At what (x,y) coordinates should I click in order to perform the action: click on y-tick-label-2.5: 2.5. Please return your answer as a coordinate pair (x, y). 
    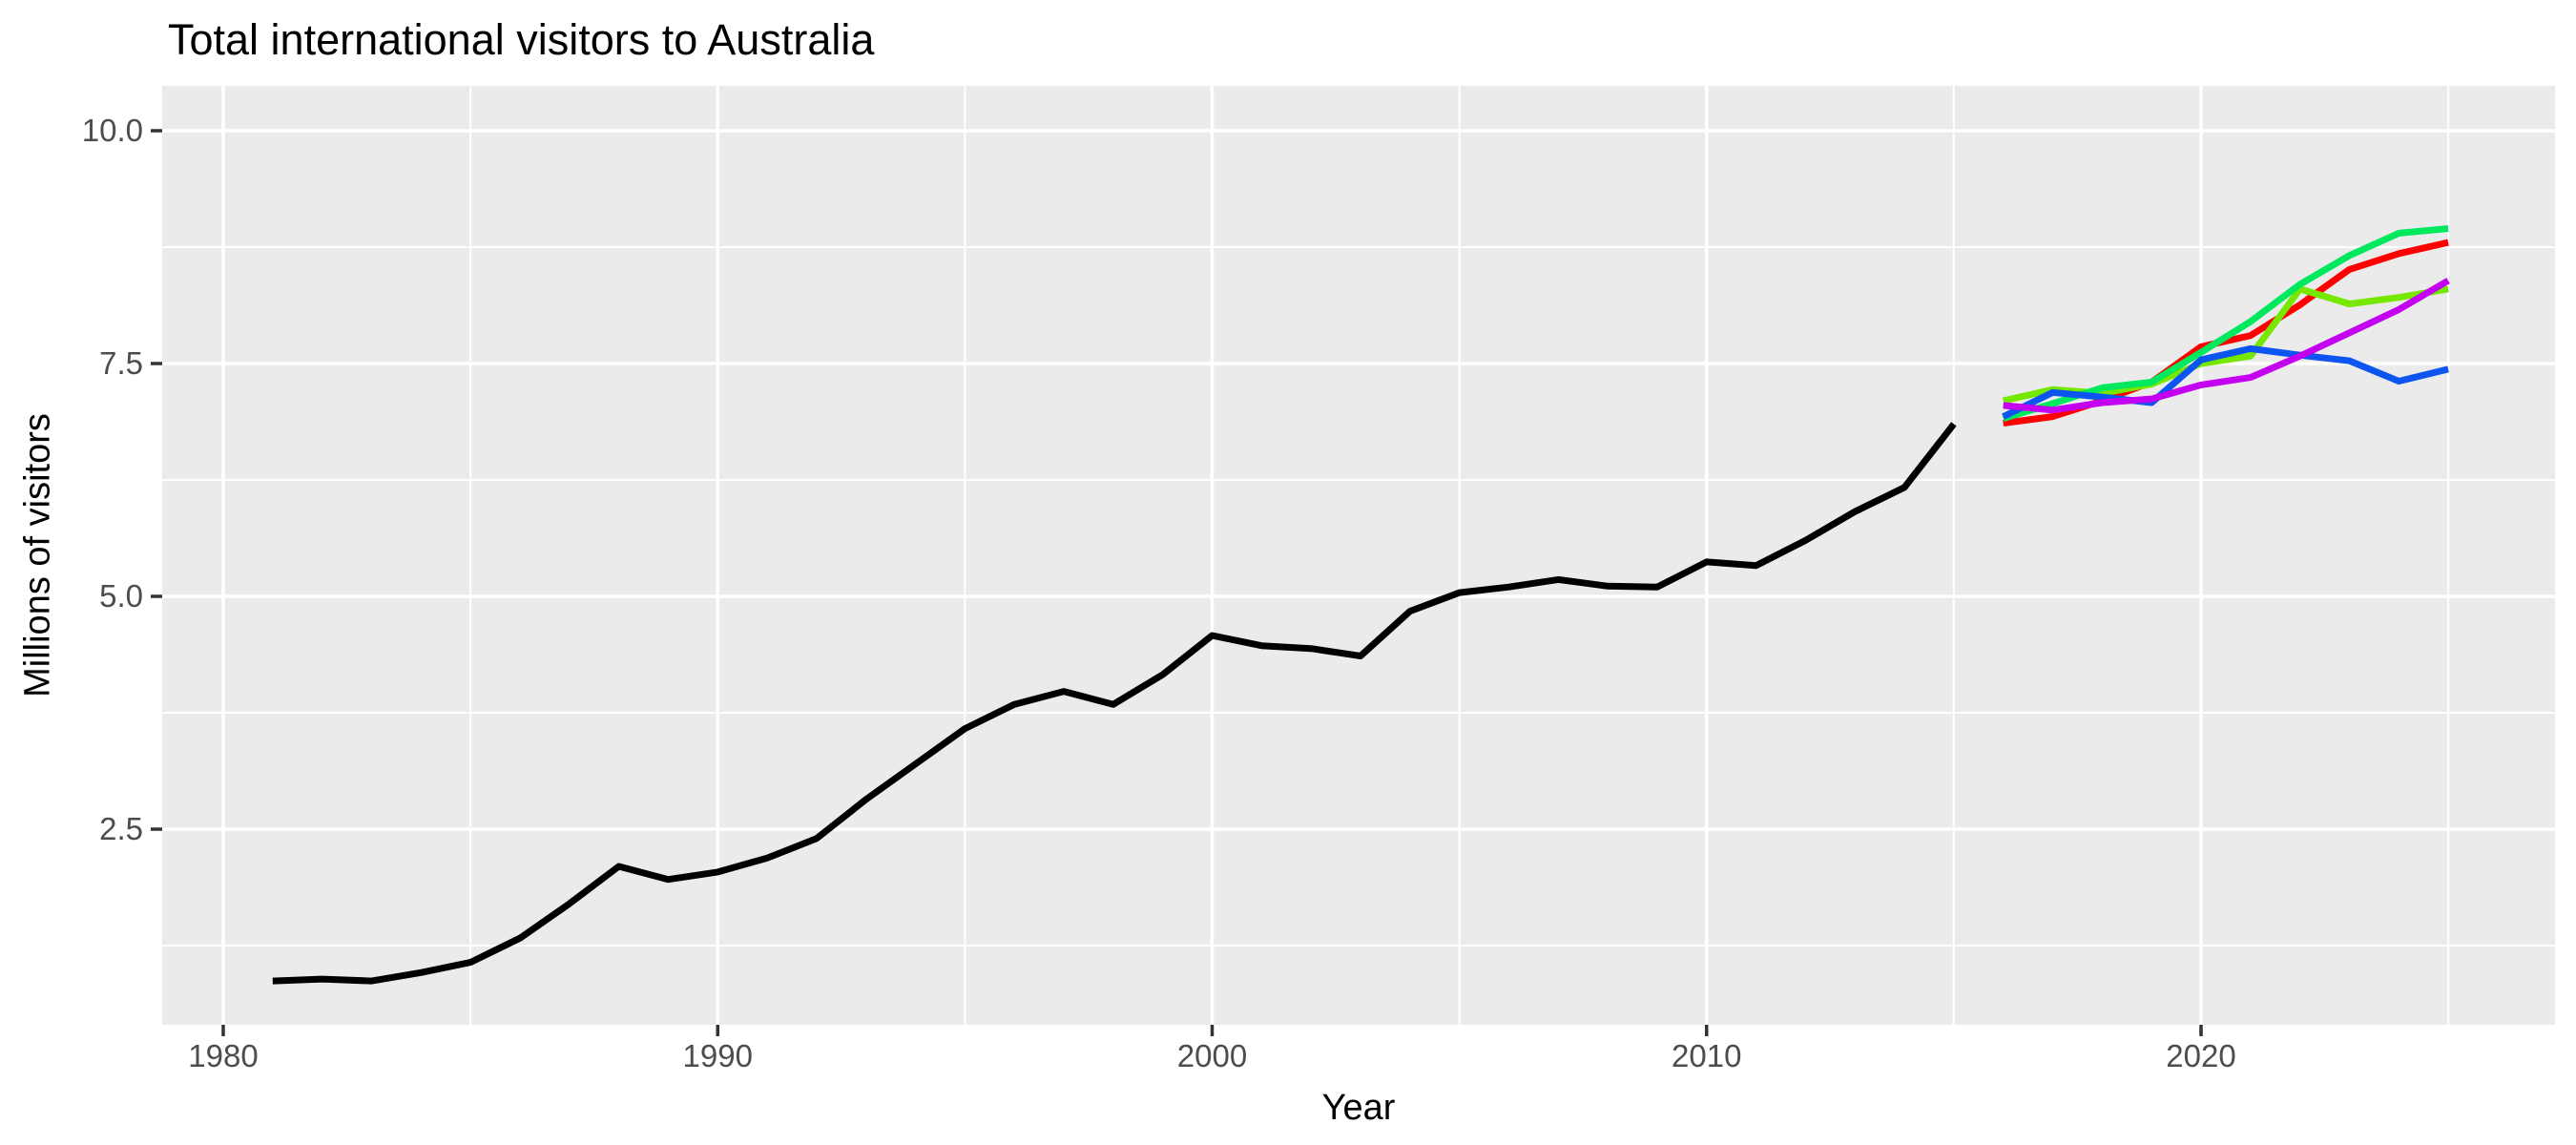
    Looking at the image, I should click on (121, 829).